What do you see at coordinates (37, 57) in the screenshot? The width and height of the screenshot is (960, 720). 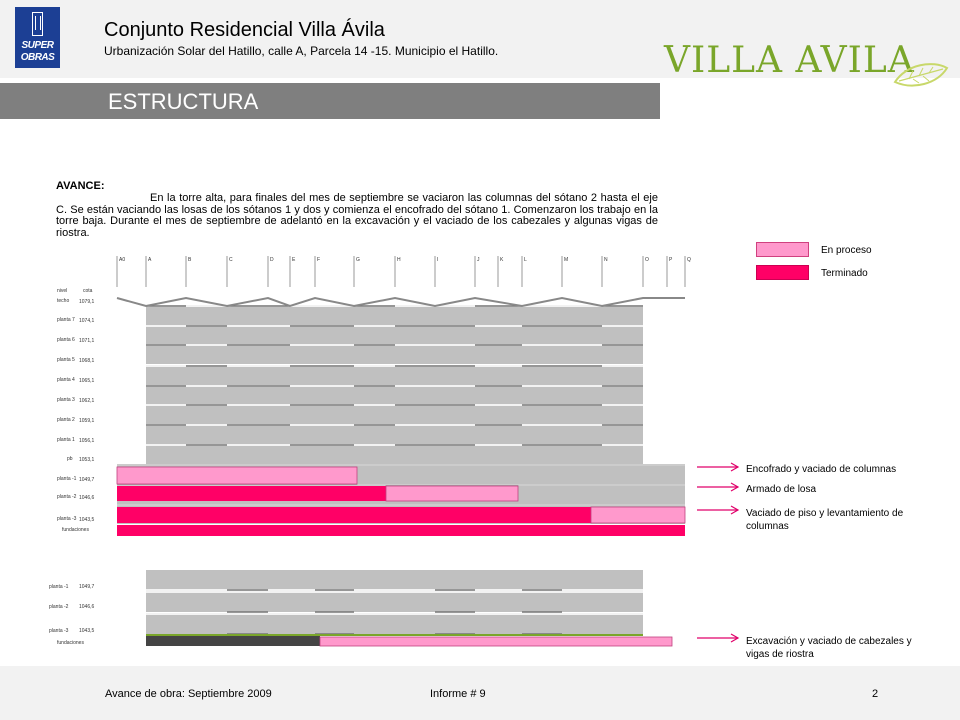 I see `logo-text-line2: OBRAS` at bounding box center [37, 57].